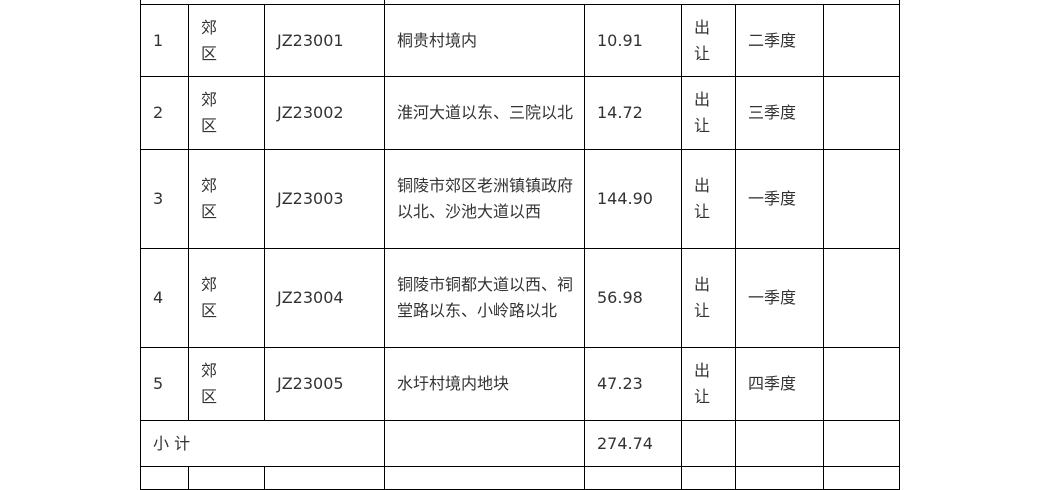 The width and height of the screenshot is (1046, 490). Describe the element at coordinates (158, 297) in the screenshot. I see `cell-no-text: 4` at that location.